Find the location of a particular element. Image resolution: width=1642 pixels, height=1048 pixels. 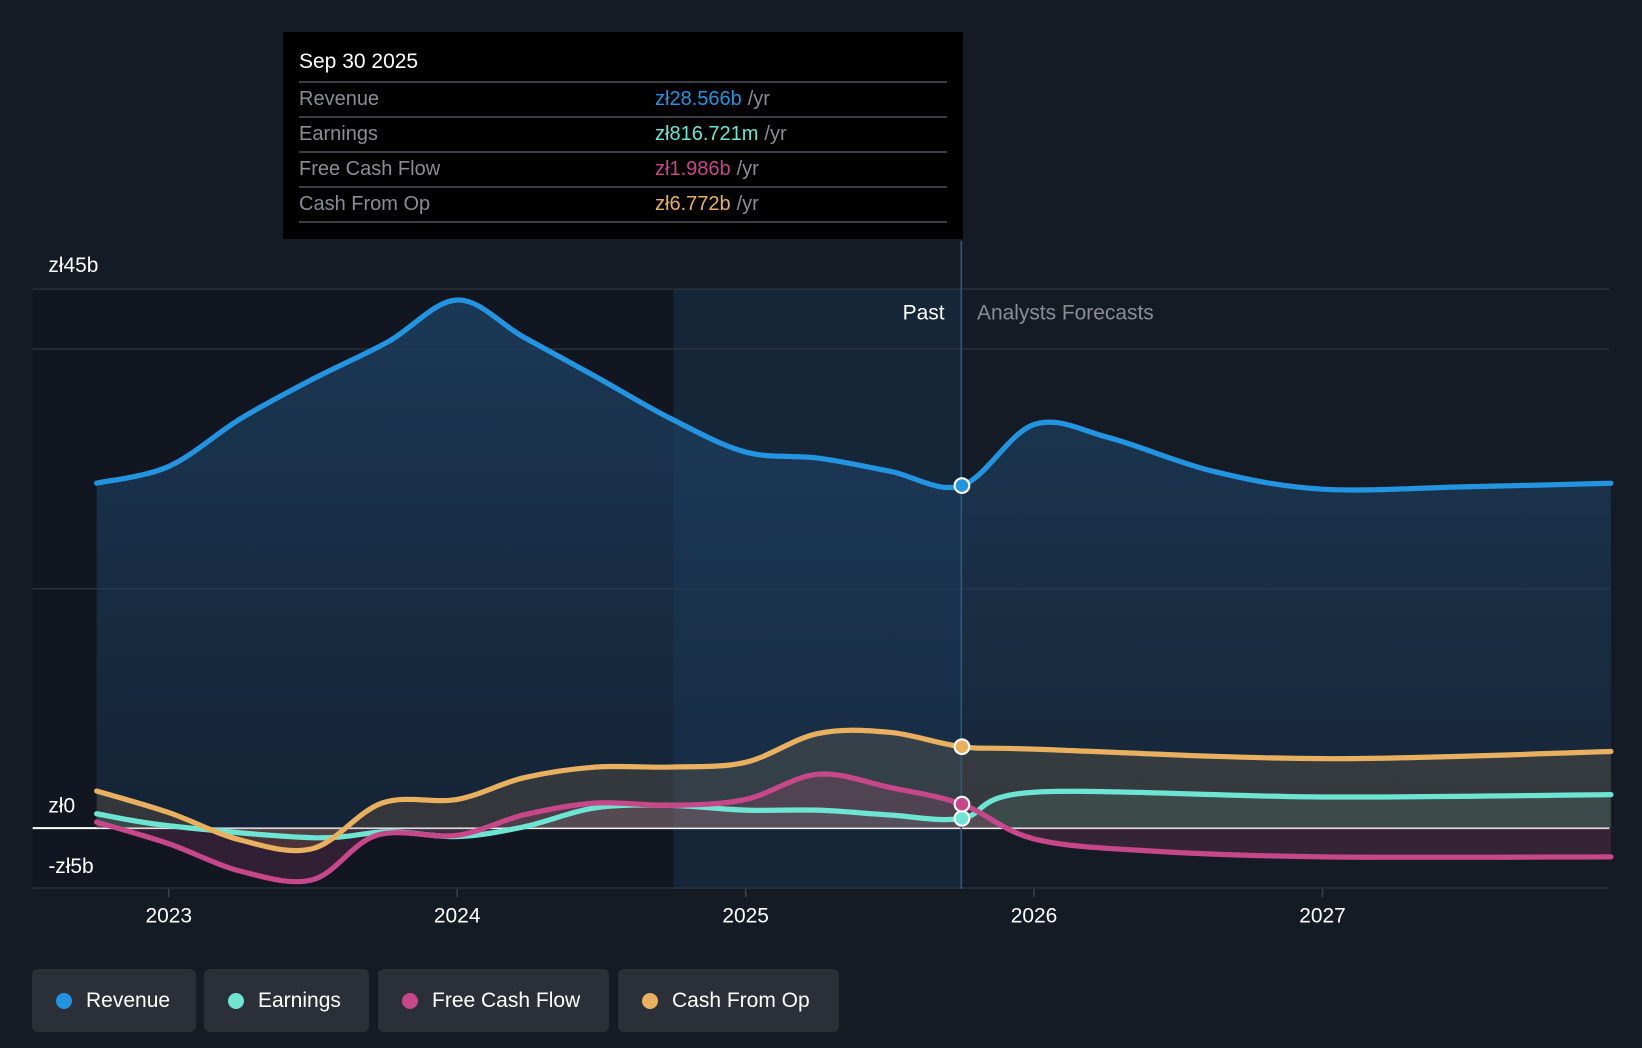

earnings-marker is located at coordinates (962, 818).